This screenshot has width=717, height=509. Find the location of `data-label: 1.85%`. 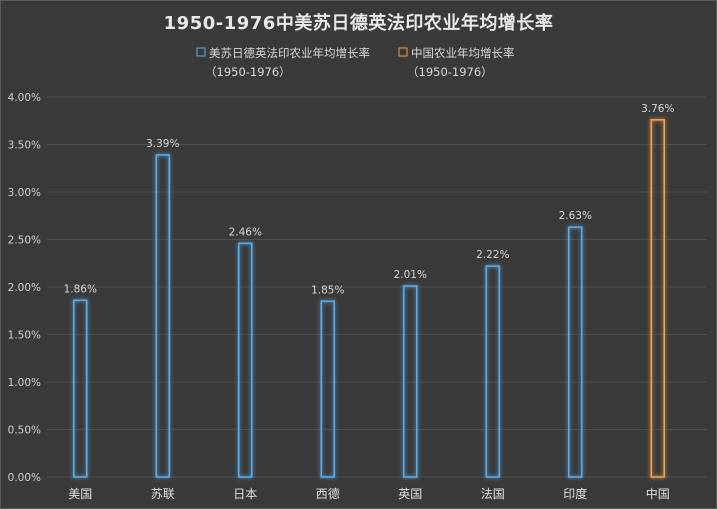

data-label: 1.85% is located at coordinates (327, 290).